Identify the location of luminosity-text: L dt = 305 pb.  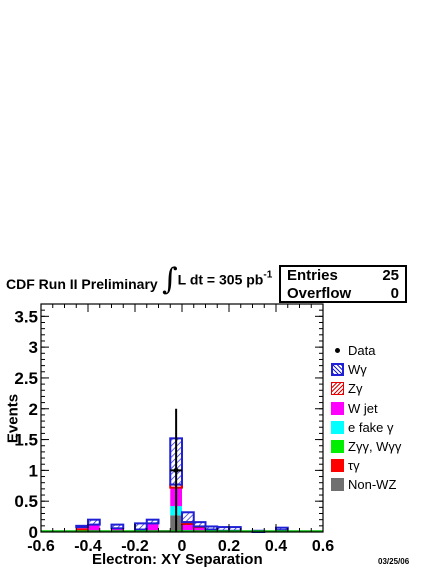
(220, 279).